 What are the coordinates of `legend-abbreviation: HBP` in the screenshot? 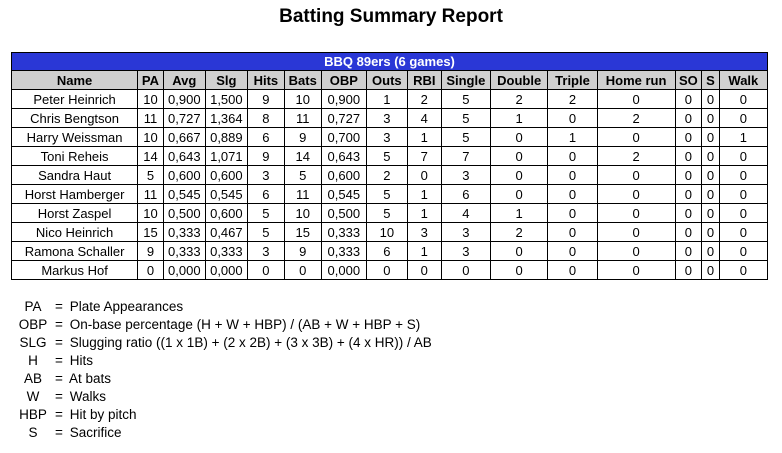 It's located at (33, 414).